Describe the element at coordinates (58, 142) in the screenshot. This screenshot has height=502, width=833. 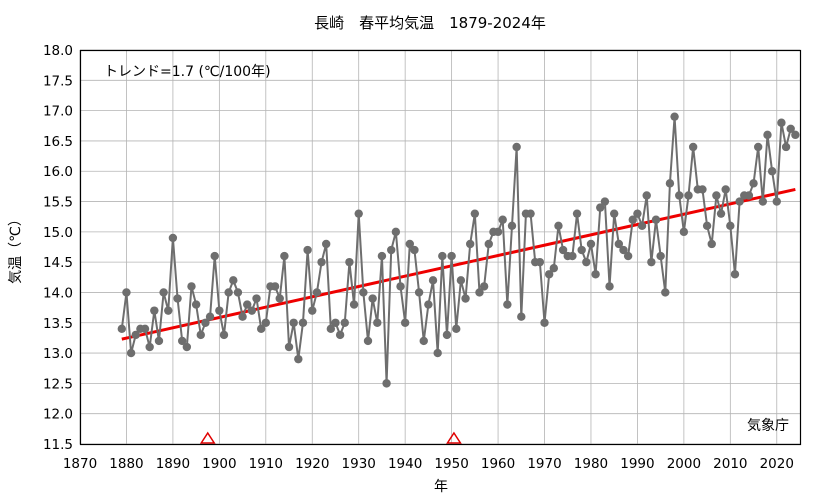
I see `y-tick-label: 16.5` at that location.